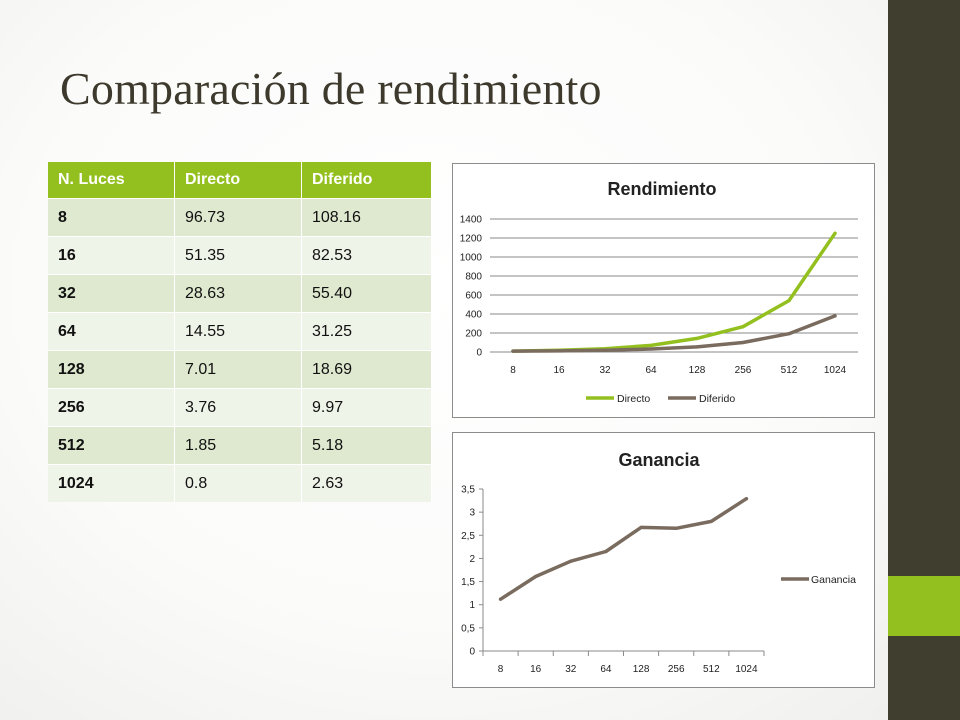  What do you see at coordinates (468, 490) in the screenshot?
I see `y-tick-label: 3,5` at bounding box center [468, 490].